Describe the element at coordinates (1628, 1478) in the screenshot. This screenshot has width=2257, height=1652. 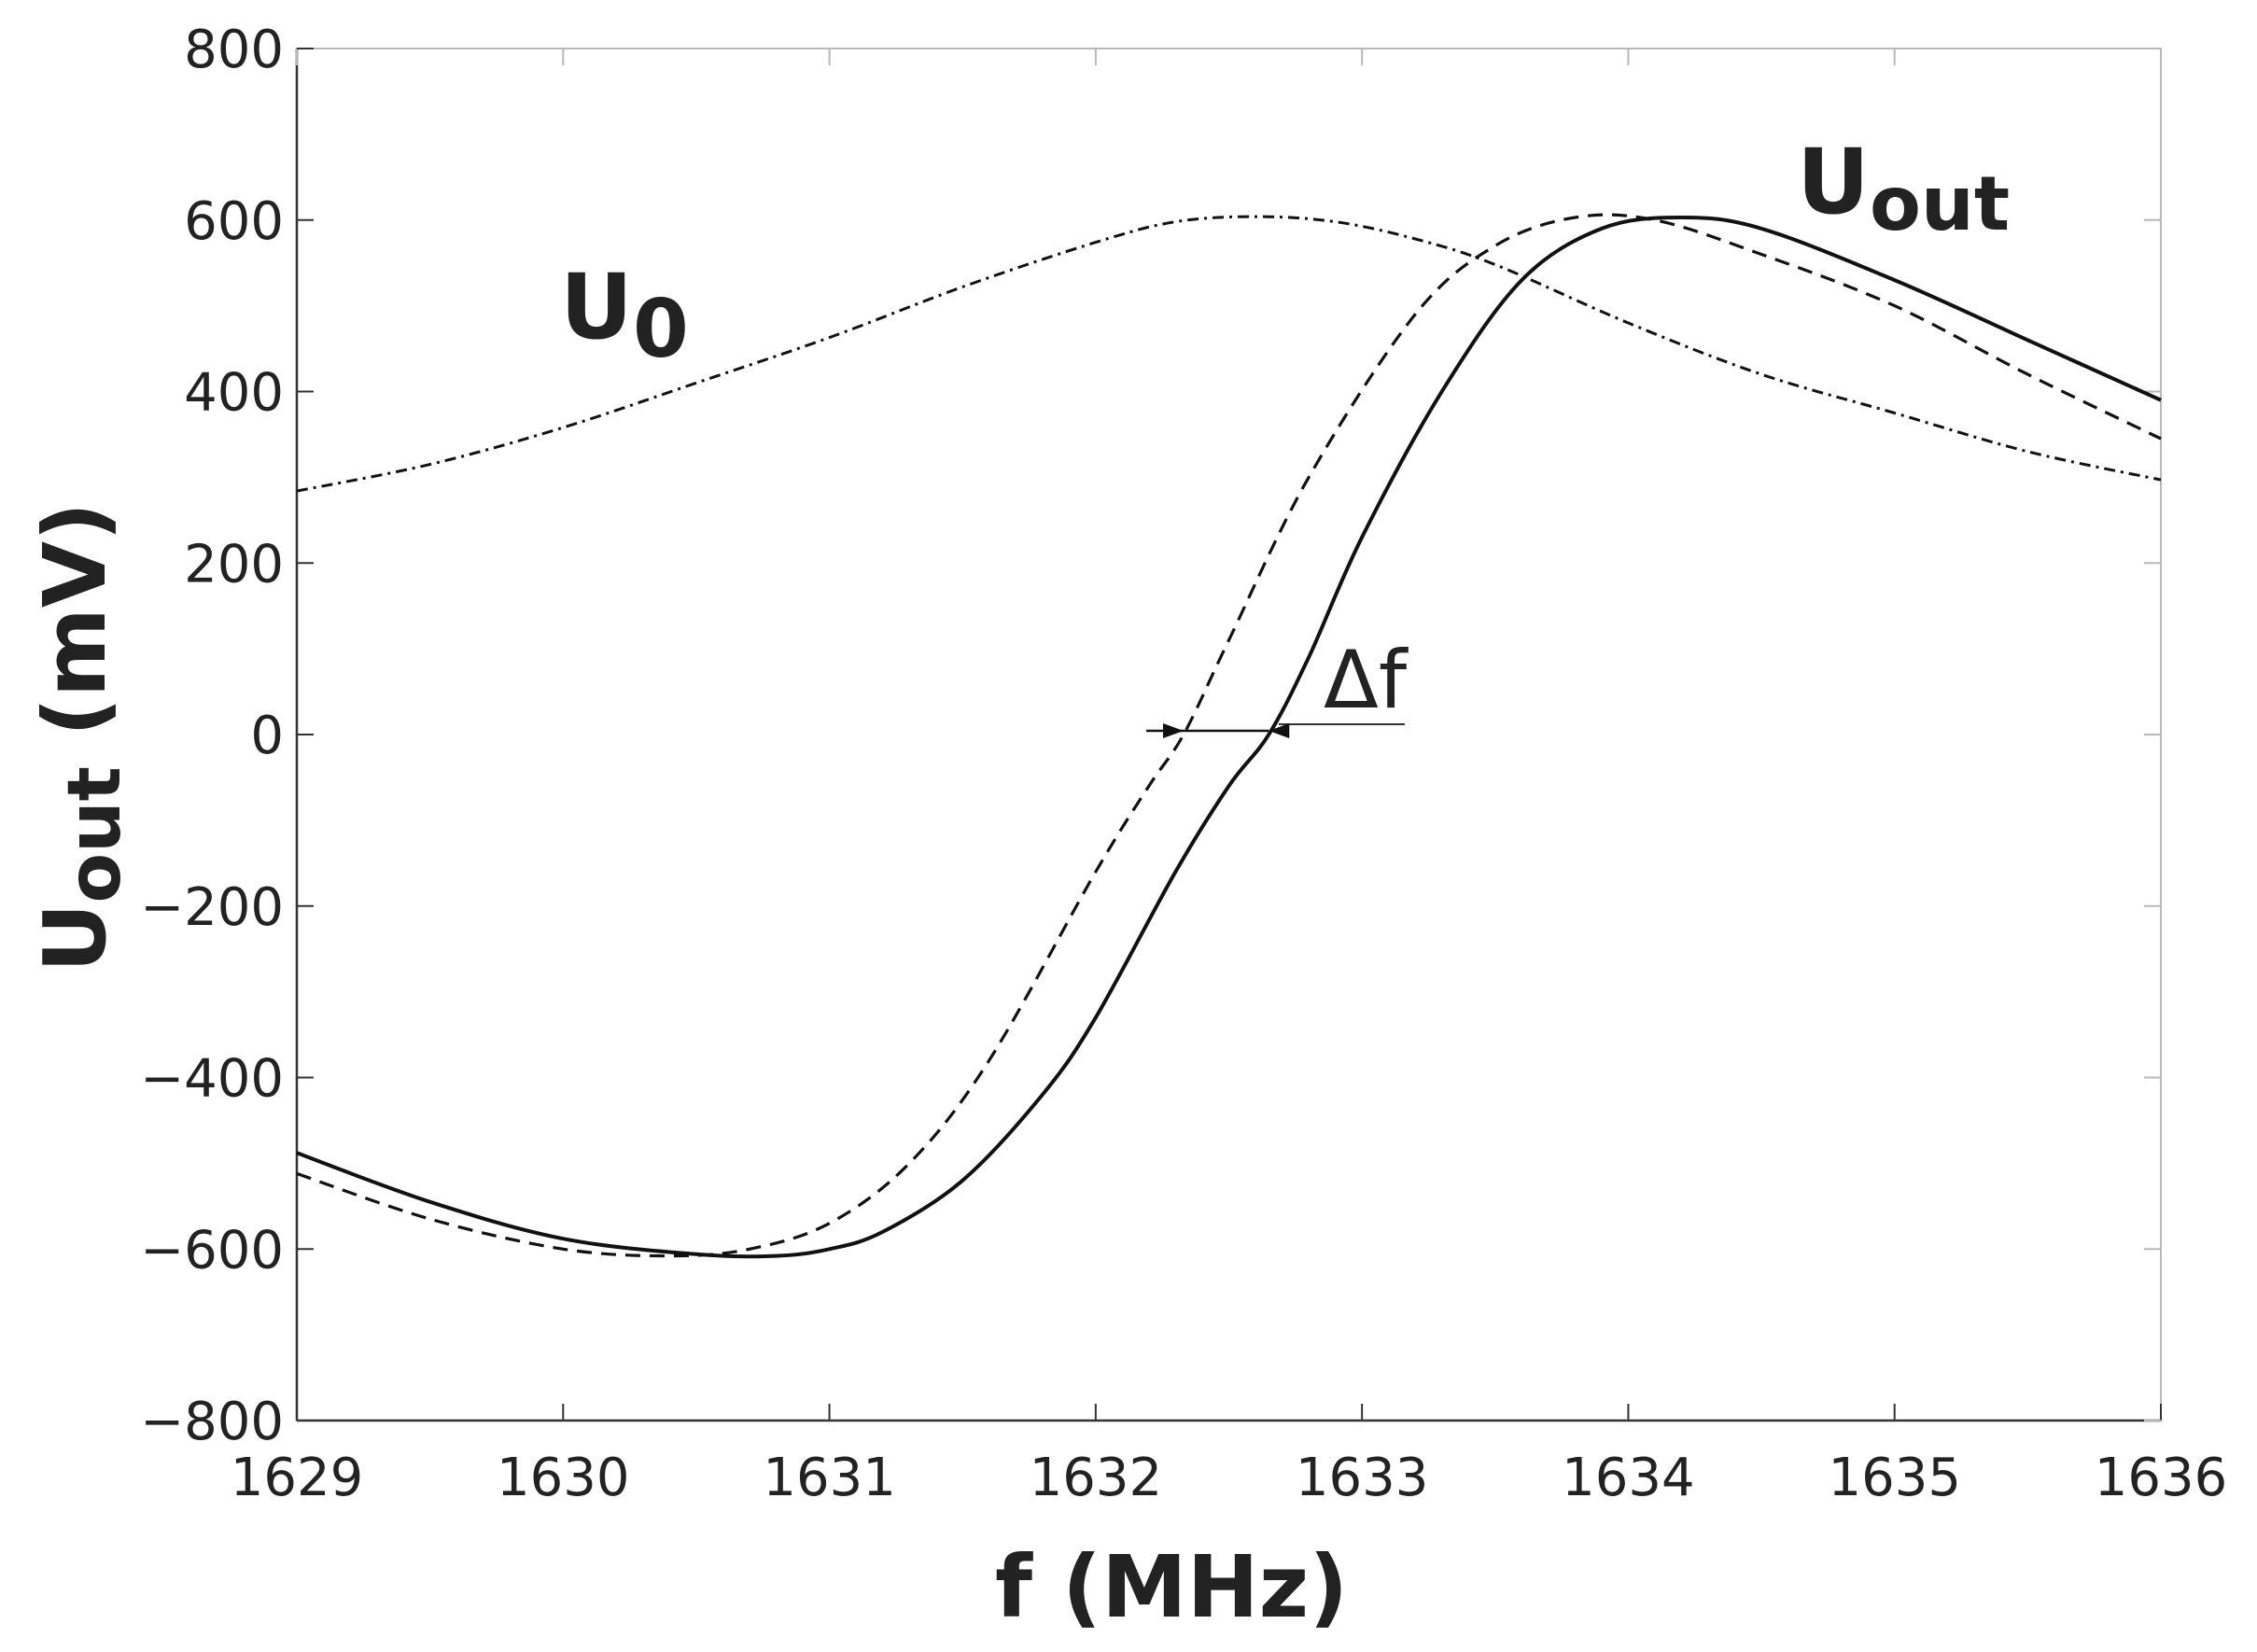
I see `x-tick-label: 1634` at that location.